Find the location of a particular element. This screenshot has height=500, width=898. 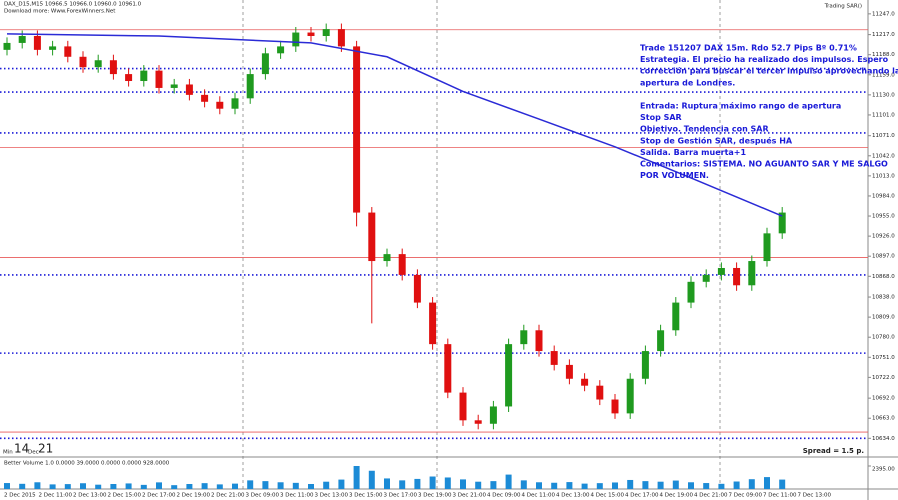

annotation-line: Objetivo. Tendencia con SAR is located at coordinates (704, 129).